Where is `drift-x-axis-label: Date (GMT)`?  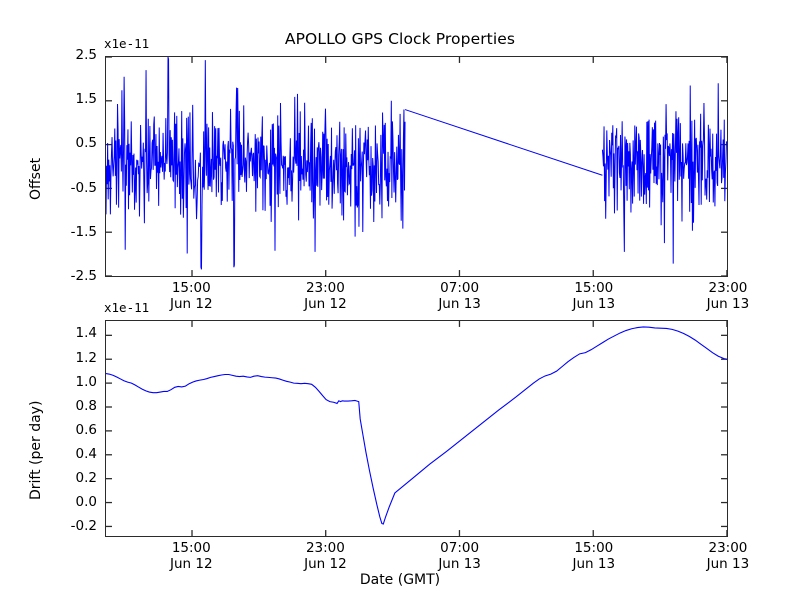
drift-x-axis-label: Date (GMT) is located at coordinates (400, 580).